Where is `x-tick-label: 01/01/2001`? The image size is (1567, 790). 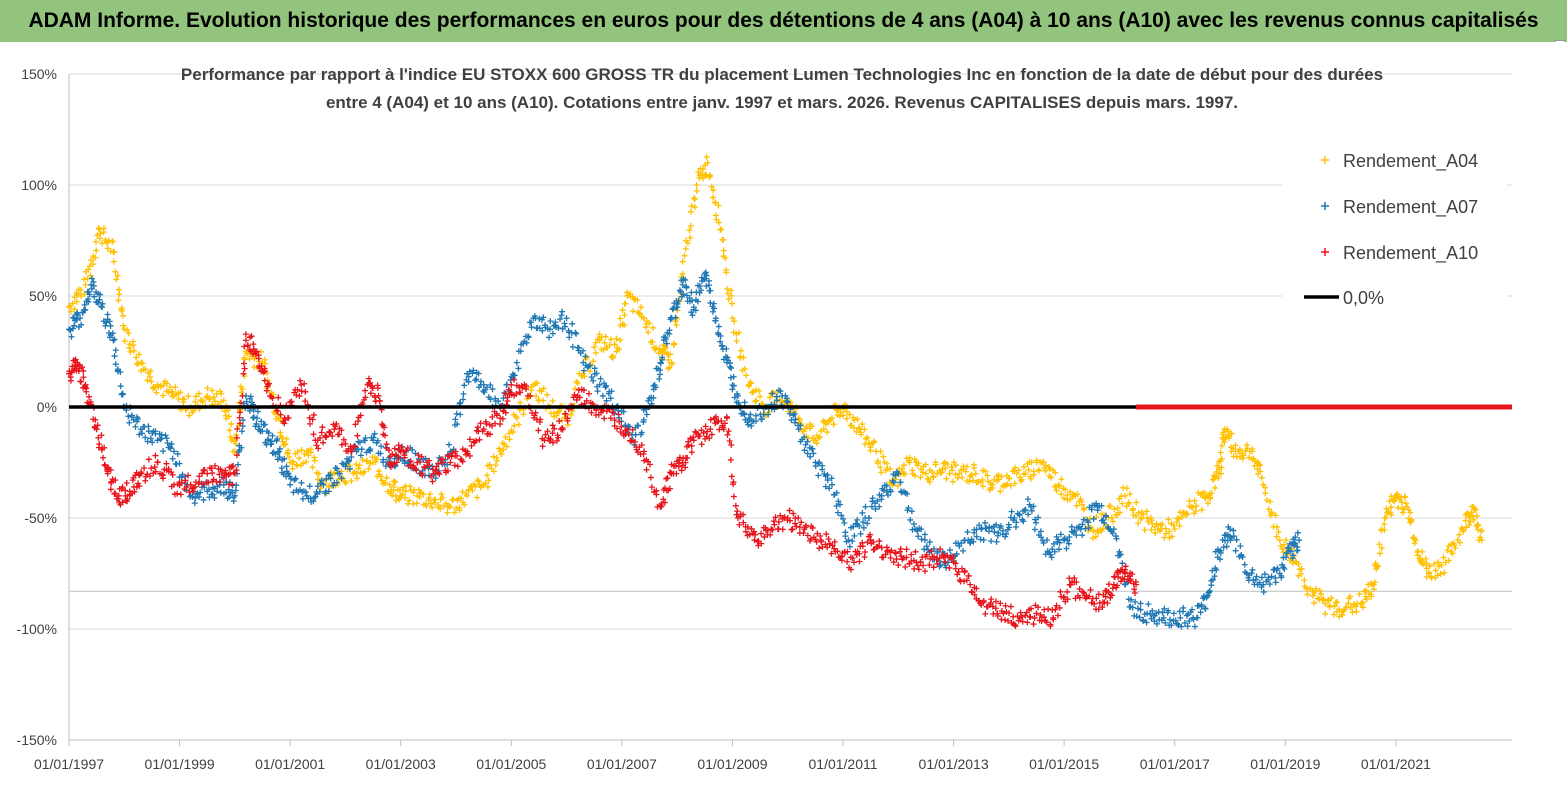 x-tick-label: 01/01/2001 is located at coordinates (290, 764).